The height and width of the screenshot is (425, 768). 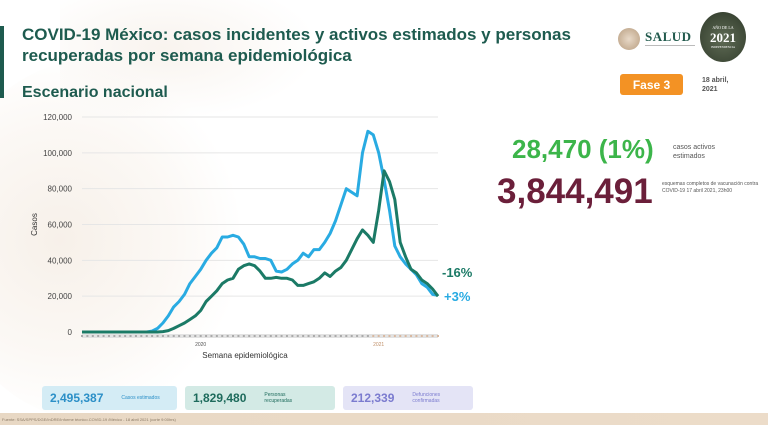 What do you see at coordinates (723, 27) in the screenshot?
I see `emblem-top-text: AÑO DE LA` at bounding box center [723, 27].